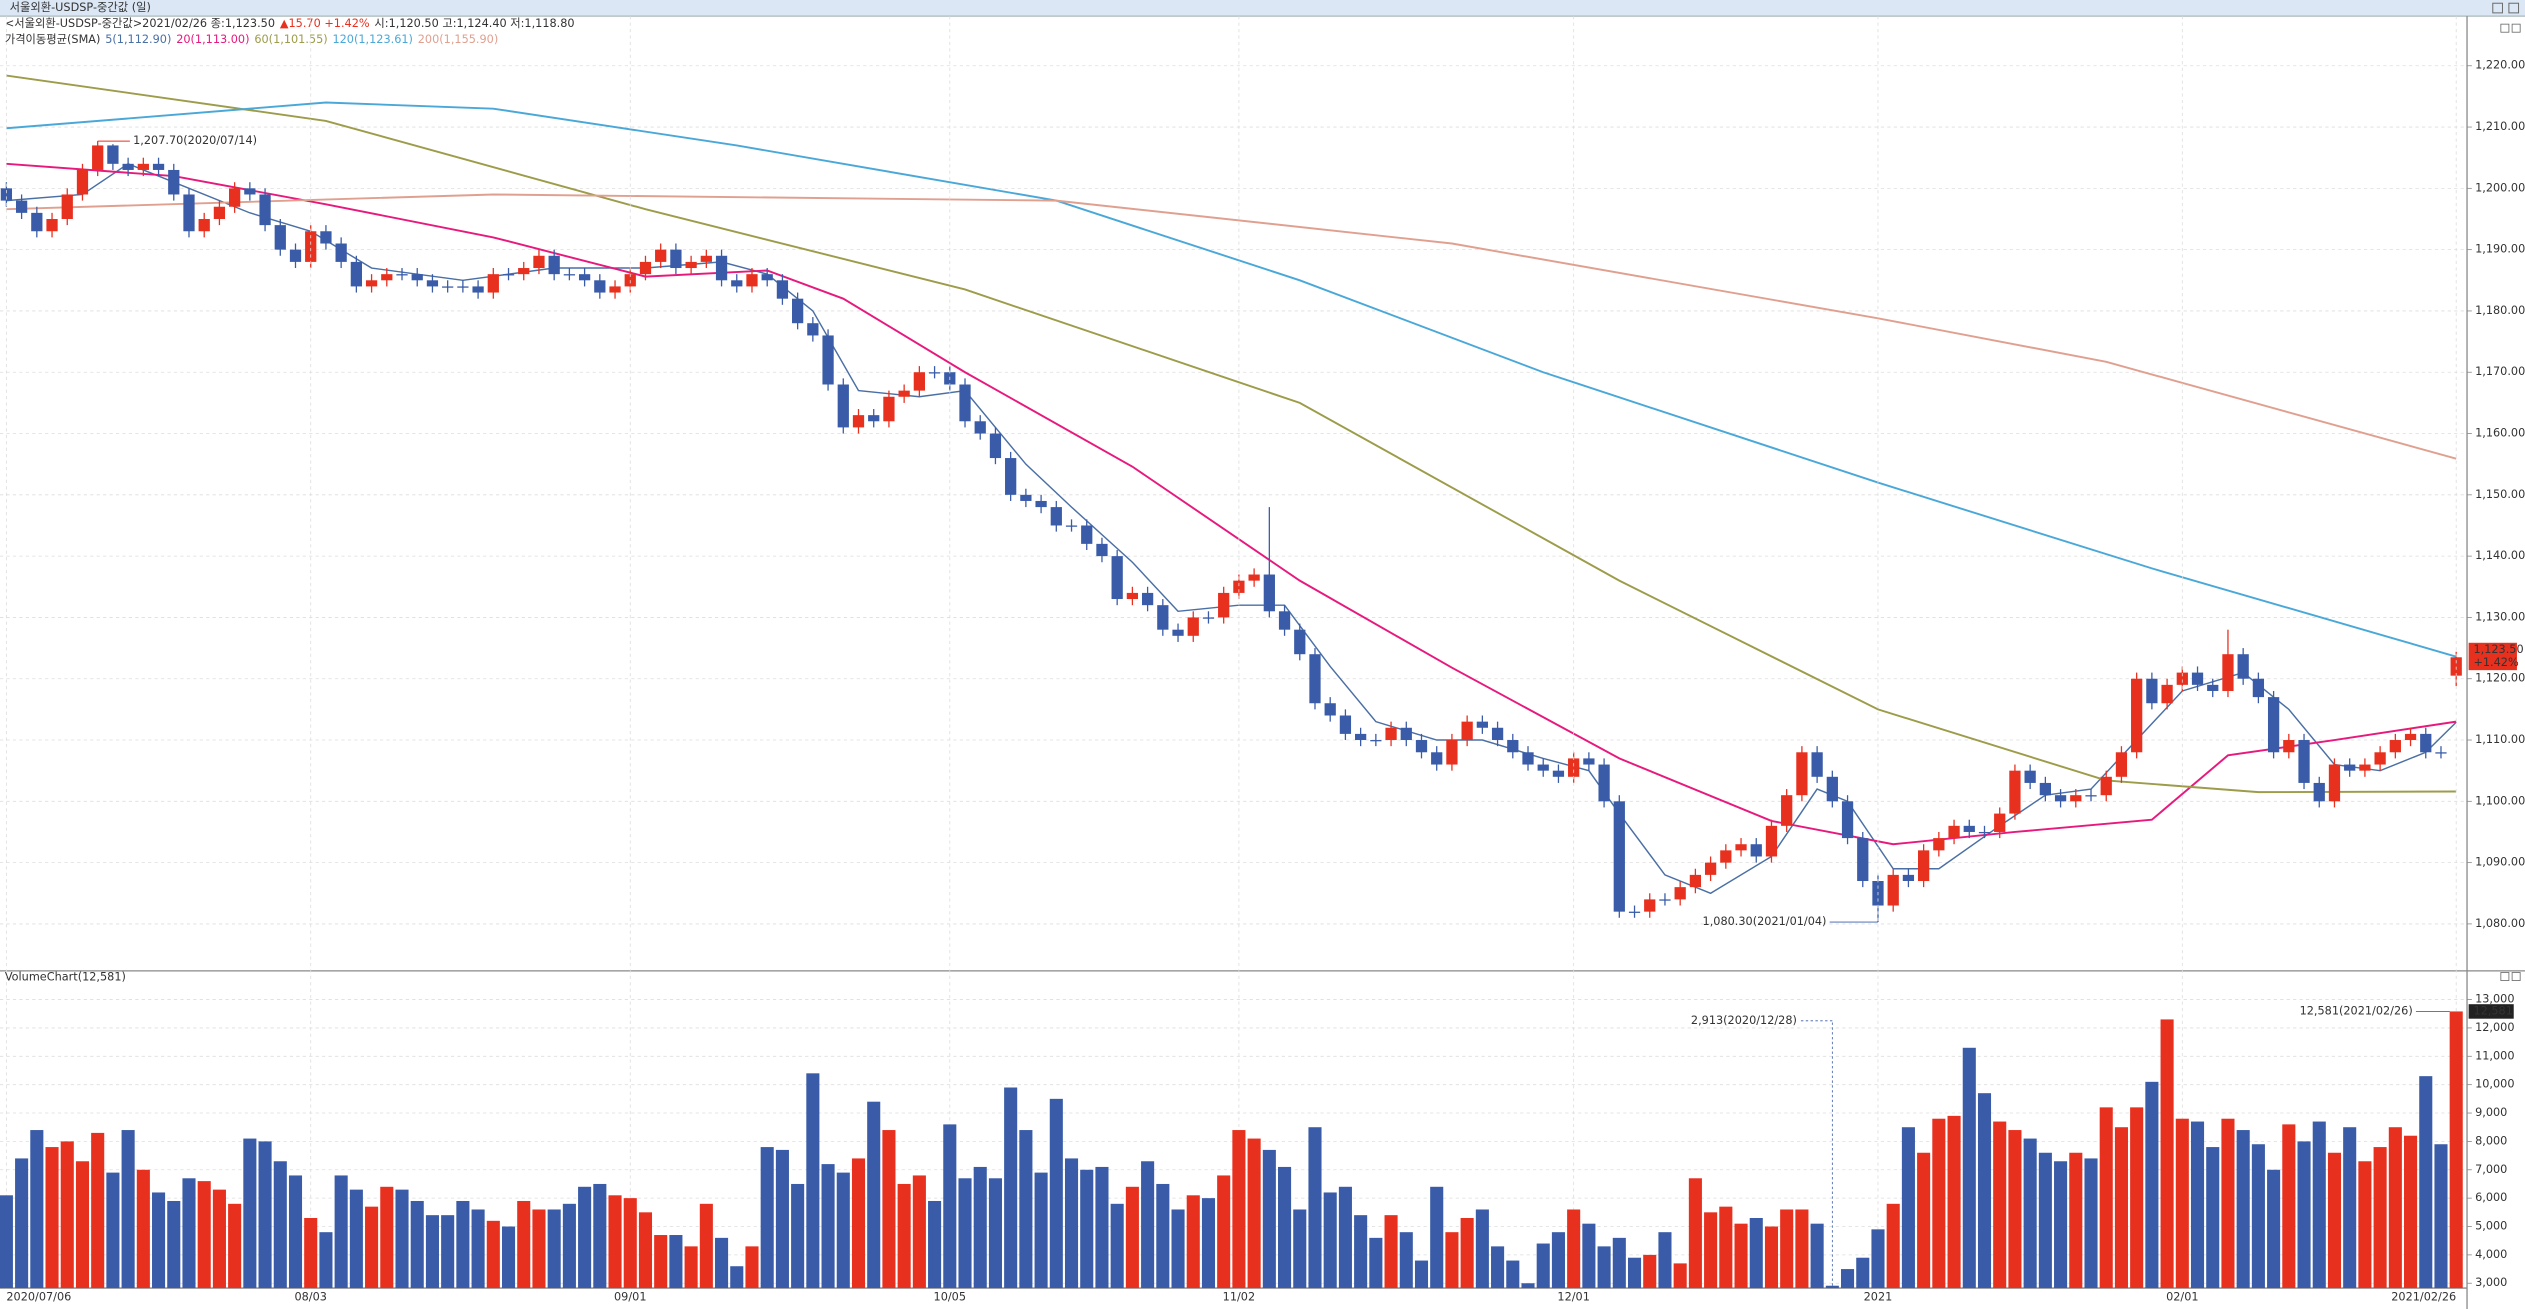 The height and width of the screenshot is (1309, 2525). I want to click on legend-entry: 120(1,123.61), so click(372, 39).